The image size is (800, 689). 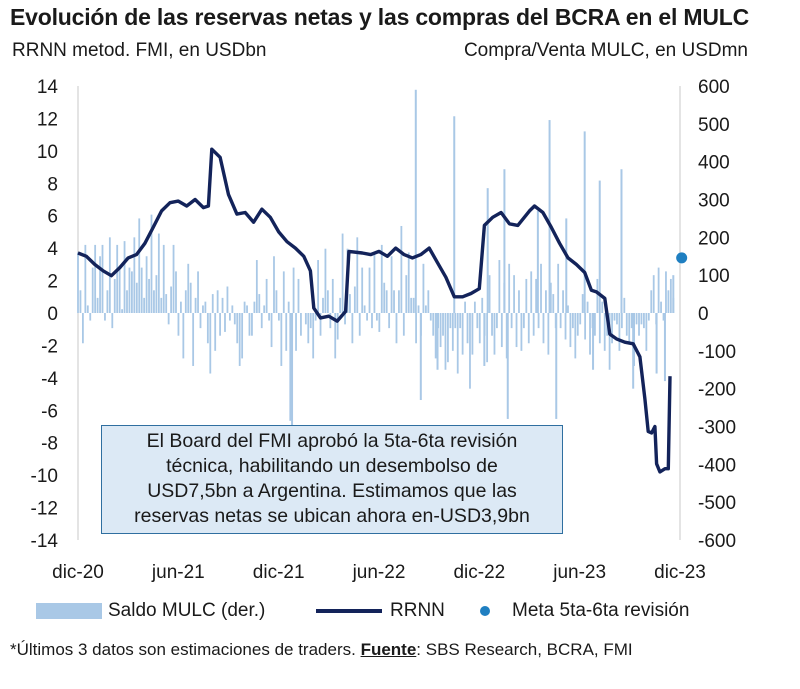 What do you see at coordinates (139, 50) in the screenshot?
I see `left-axis-title: RRNN metod. FMI, en USDbn` at bounding box center [139, 50].